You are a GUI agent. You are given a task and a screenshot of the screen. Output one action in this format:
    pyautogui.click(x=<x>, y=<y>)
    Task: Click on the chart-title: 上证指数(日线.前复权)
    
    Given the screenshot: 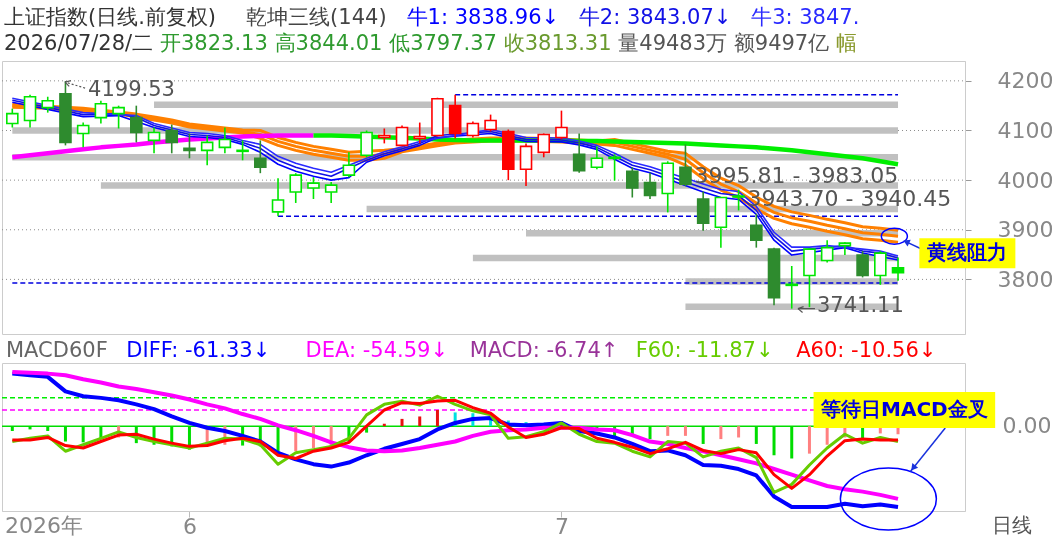 What is the action you would take?
    pyautogui.click(x=110, y=17)
    